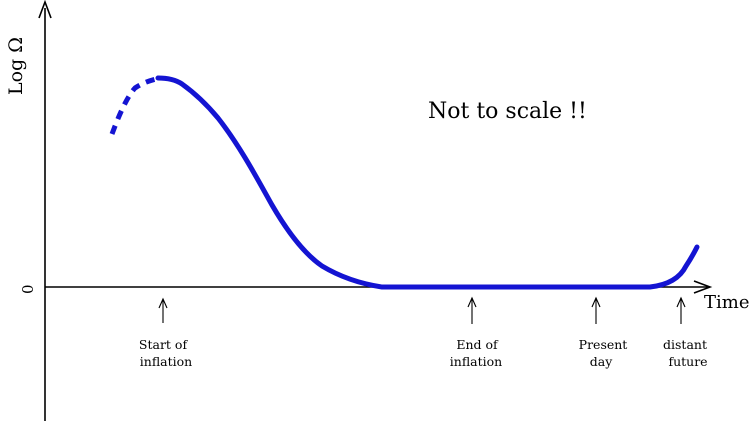 This screenshot has height=423, width=749. What do you see at coordinates (685, 344) in the screenshot?
I see `marker-label-line-1: distant` at bounding box center [685, 344].